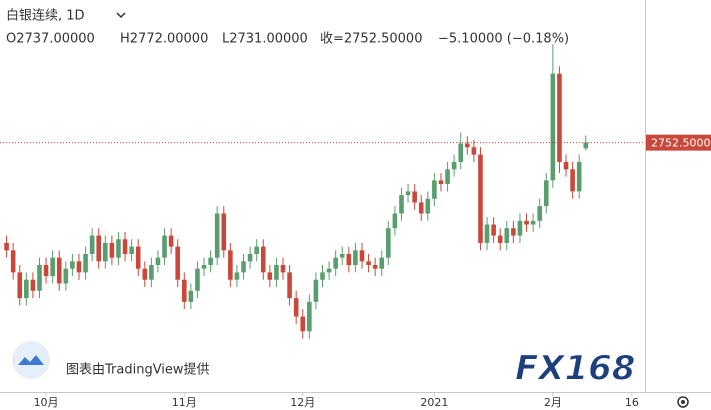 The width and height of the screenshot is (711, 410). What do you see at coordinates (265, 39) in the screenshot?
I see `ohlc-value: L2731.00000` at bounding box center [265, 39].